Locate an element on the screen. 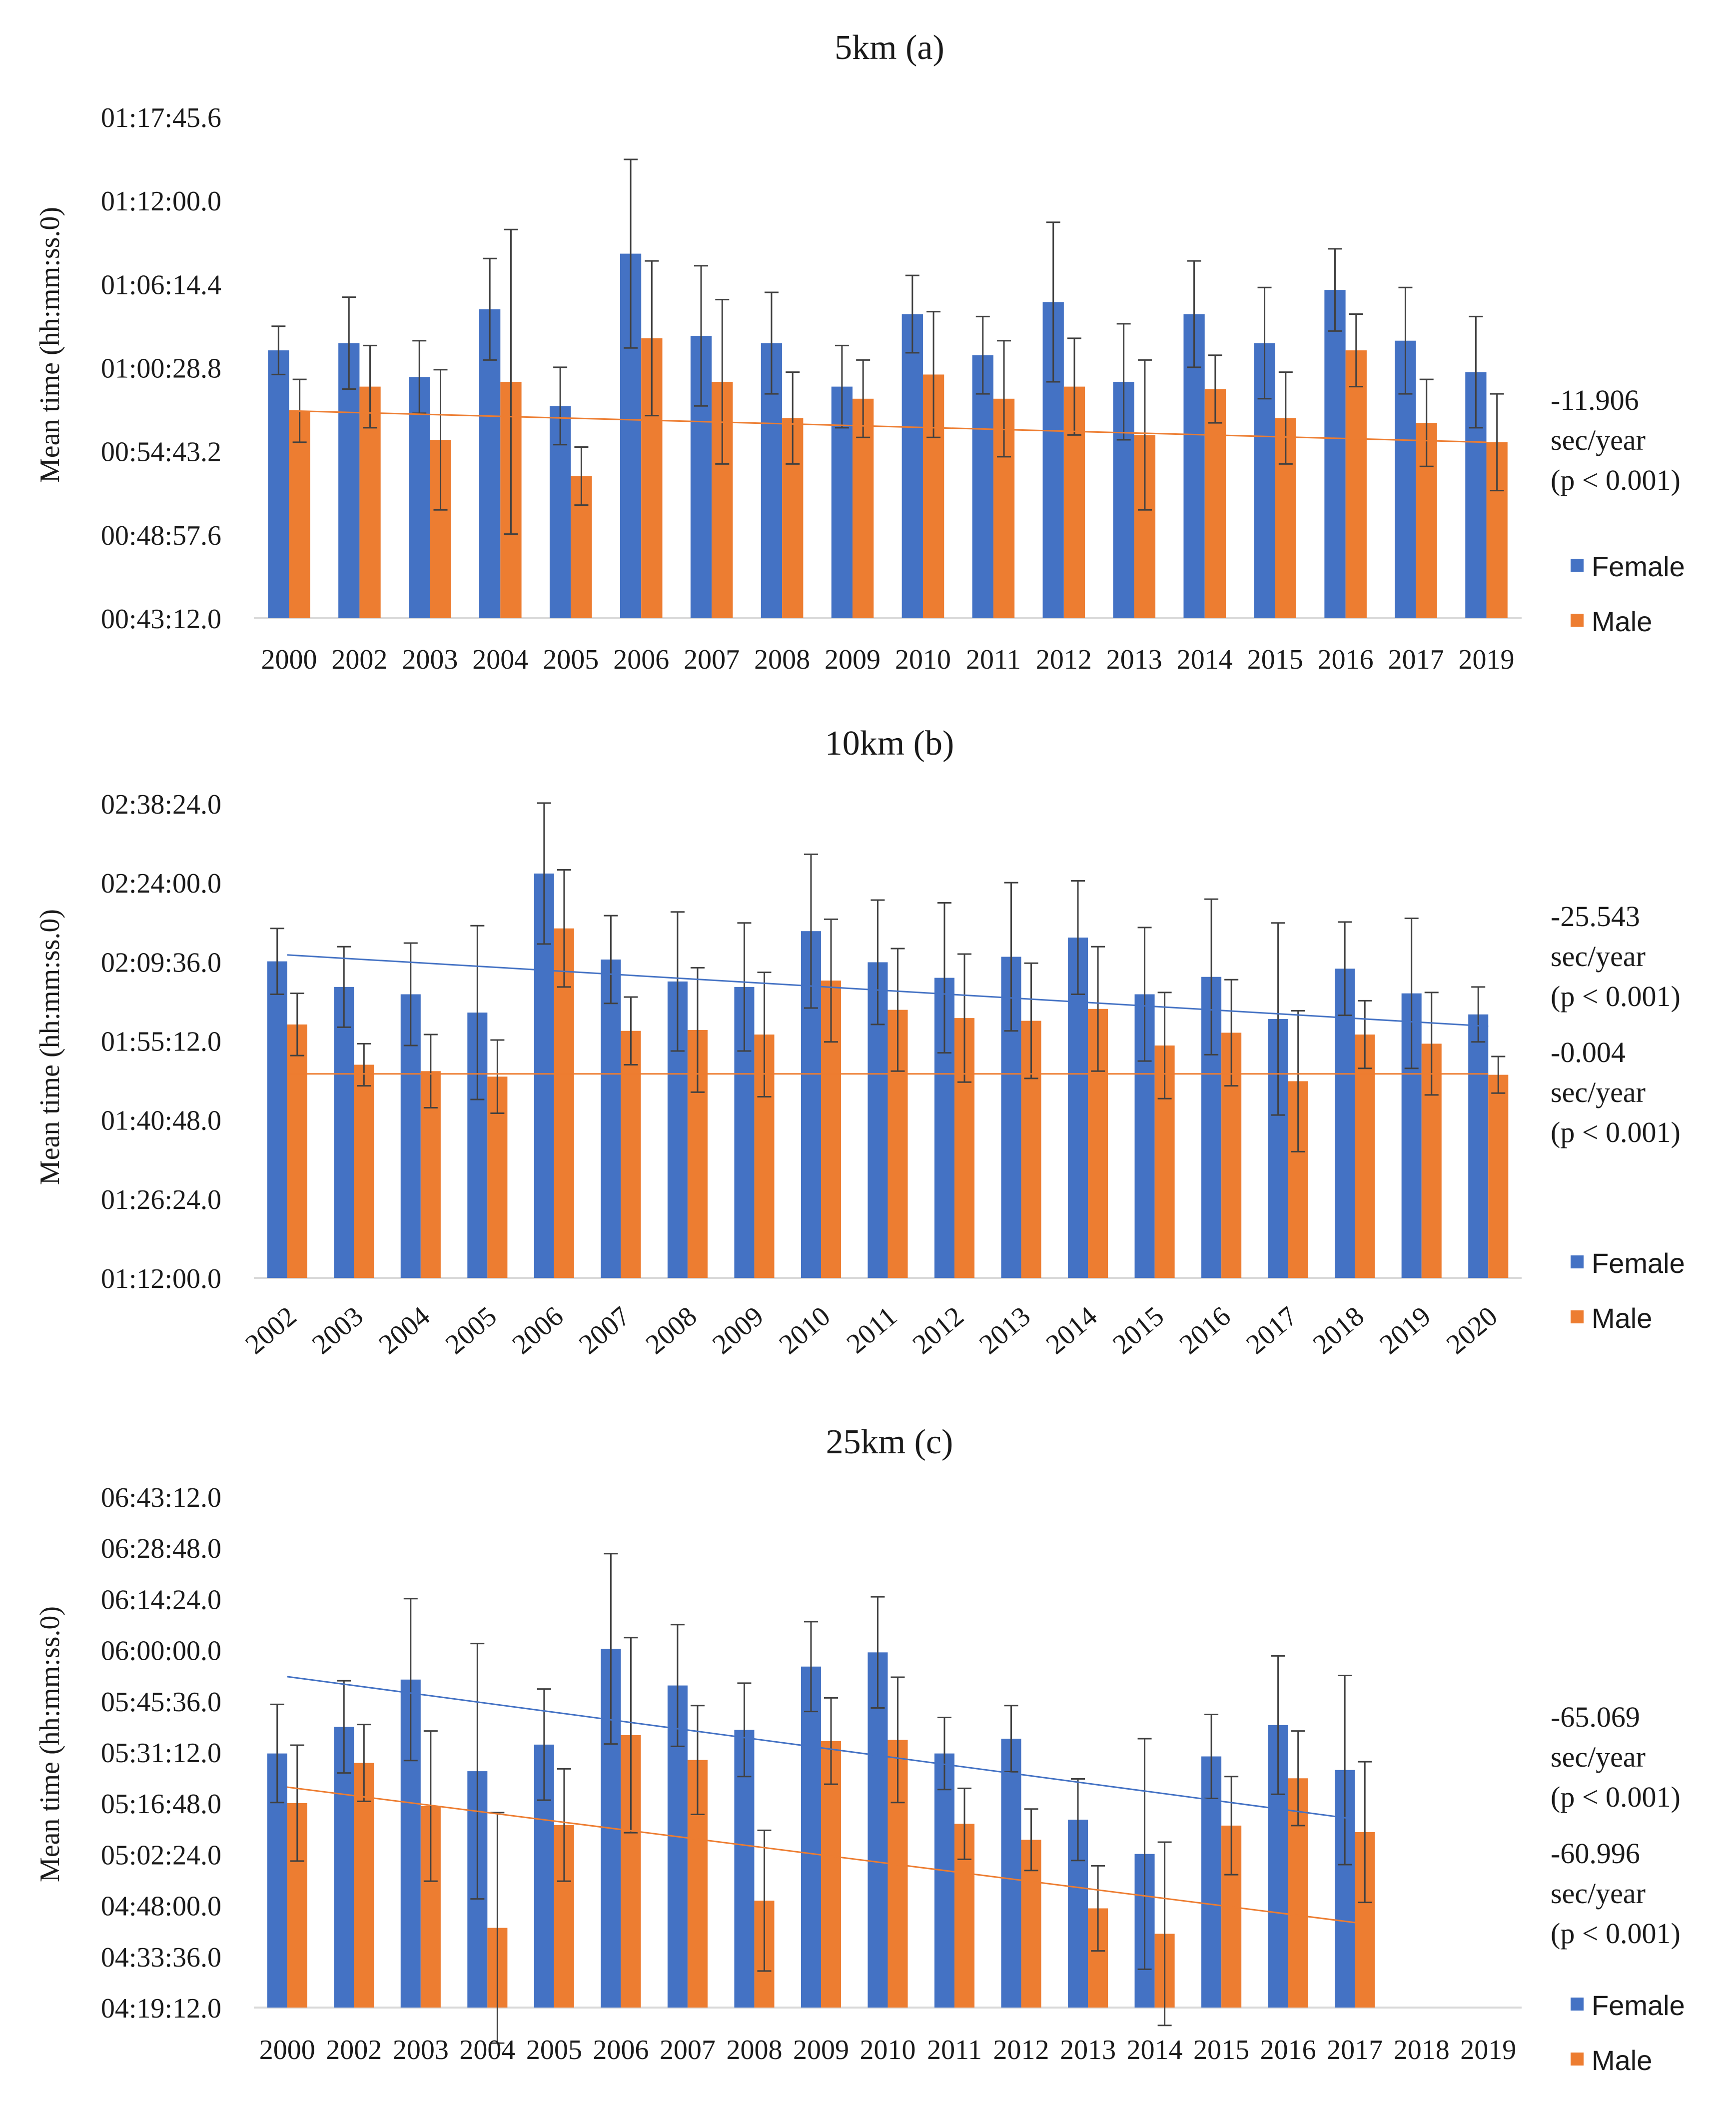  x-tick-label: 2002 is located at coordinates (354, 2050).